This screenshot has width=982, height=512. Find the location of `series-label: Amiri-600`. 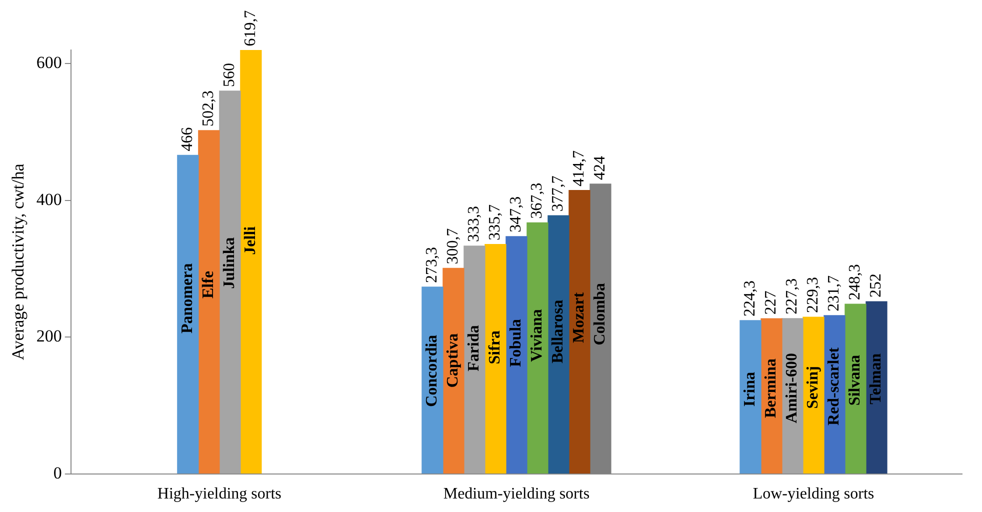

series-label: Amiri-600 is located at coordinates (792, 388).